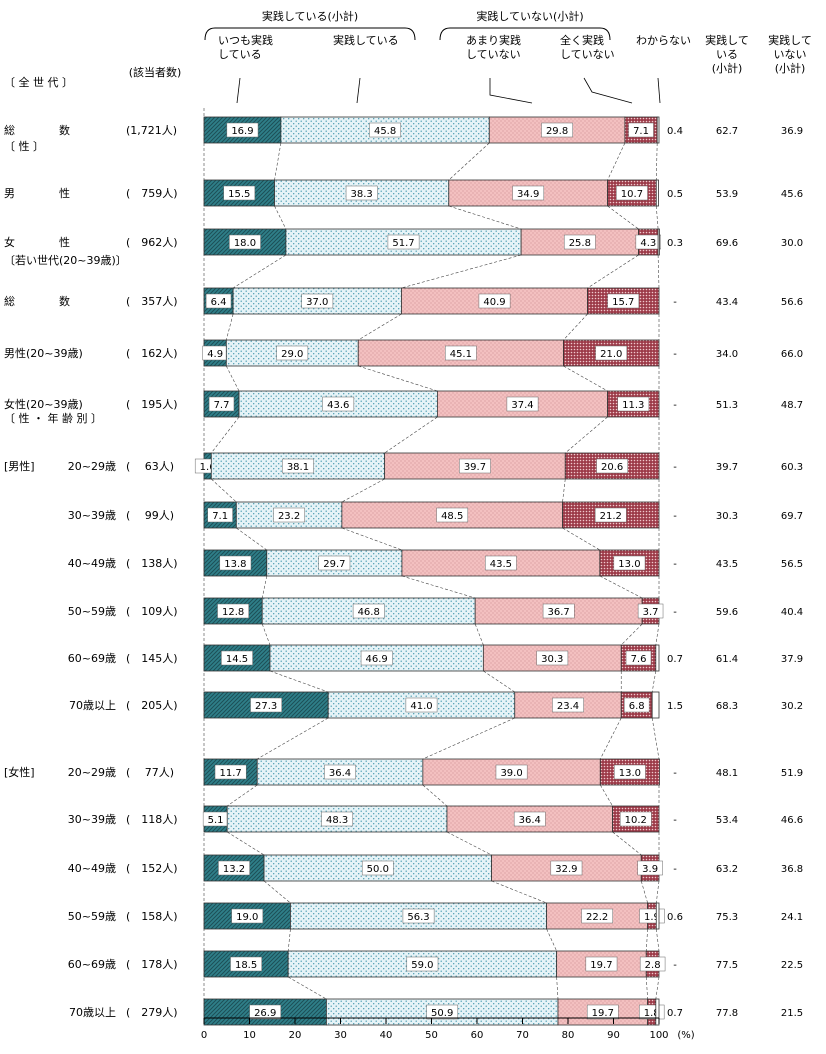  What do you see at coordinates (477, 1035) in the screenshot?
I see `x-tick-label: 60` at bounding box center [477, 1035].